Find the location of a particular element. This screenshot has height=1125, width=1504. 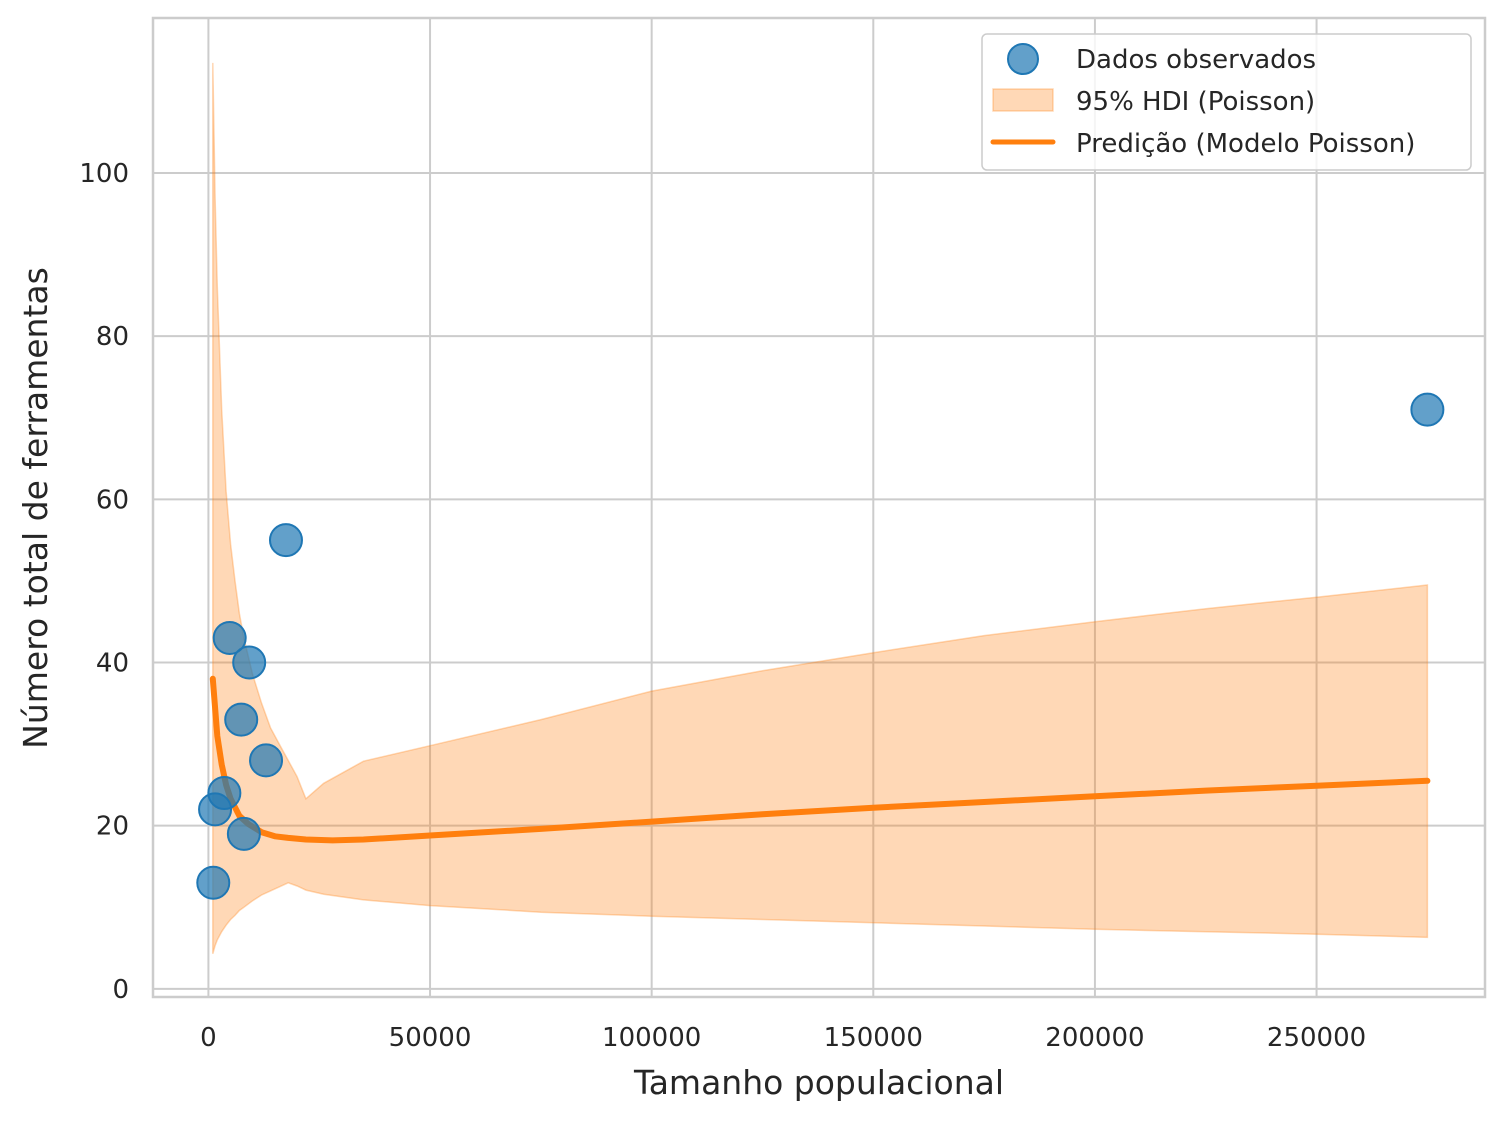

x-tick-label: 250000 is located at coordinates (1316, 1038).